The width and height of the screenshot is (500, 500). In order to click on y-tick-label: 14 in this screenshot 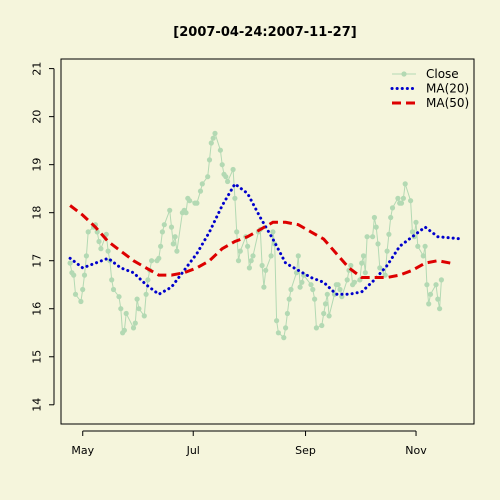, I will do `click(37, 405)`.